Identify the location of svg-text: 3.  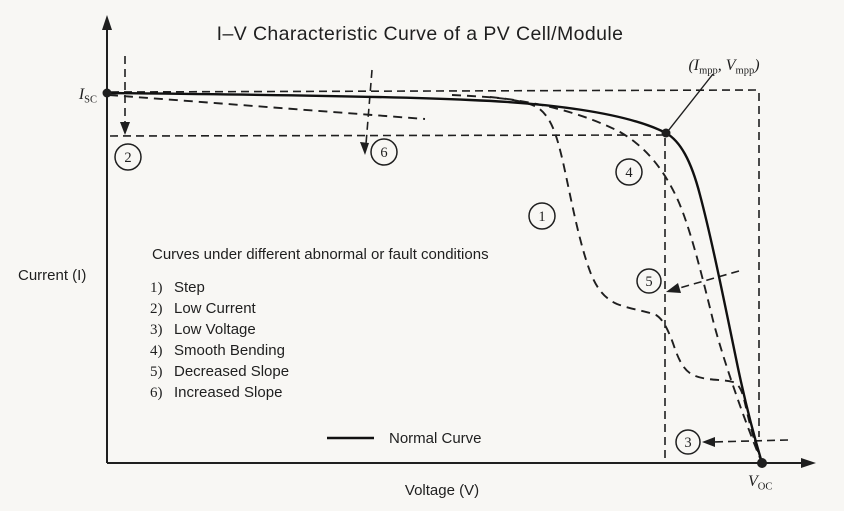
(687, 443).